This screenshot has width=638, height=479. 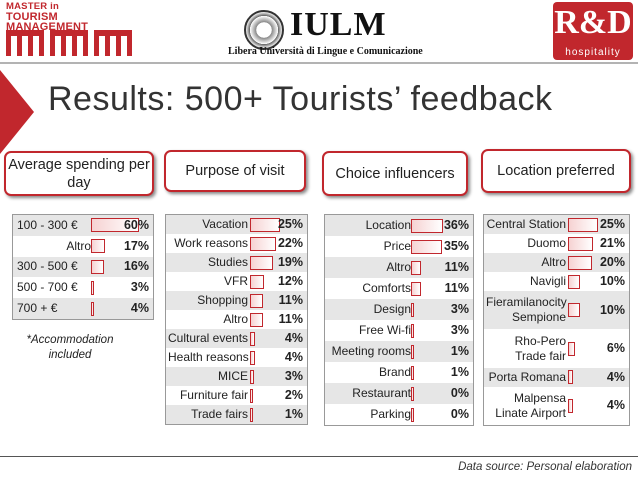 I want to click on rd-logo-subtitle: hospitality, so click(x=593, y=52).